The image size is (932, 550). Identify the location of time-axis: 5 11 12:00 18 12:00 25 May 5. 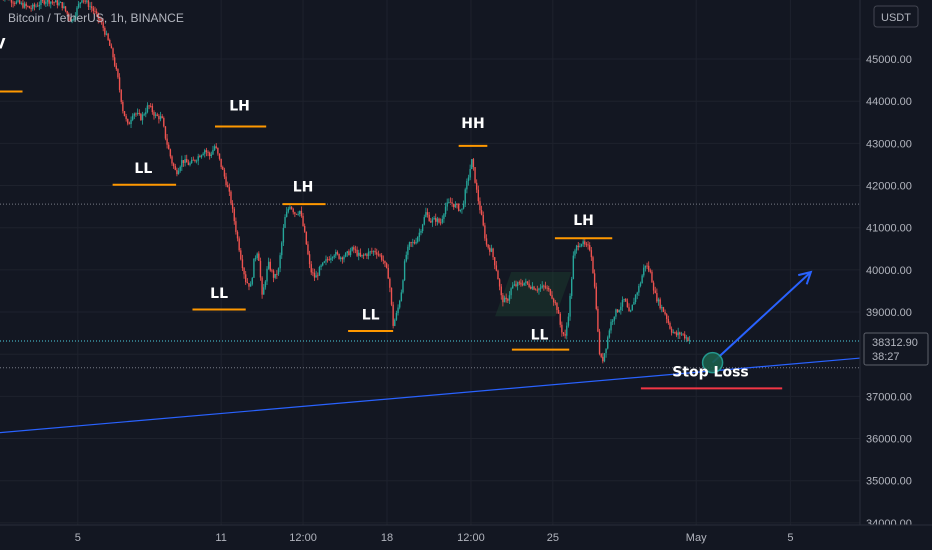
(434, 538).